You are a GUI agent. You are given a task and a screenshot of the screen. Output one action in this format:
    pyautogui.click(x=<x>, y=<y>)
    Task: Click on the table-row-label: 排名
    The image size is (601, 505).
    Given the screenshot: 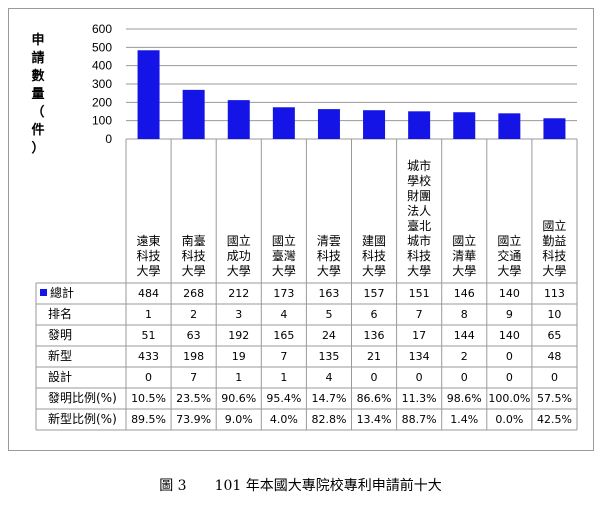 What is the action you would take?
    pyautogui.click(x=60, y=314)
    